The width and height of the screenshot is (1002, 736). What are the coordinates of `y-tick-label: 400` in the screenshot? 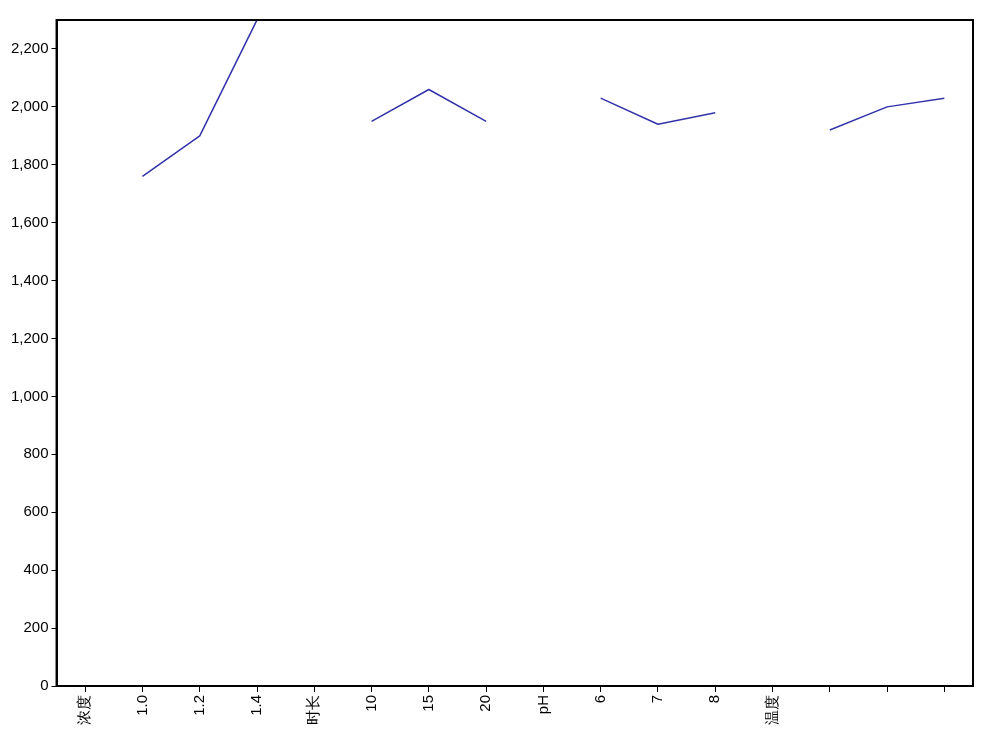 It's located at (36, 569).